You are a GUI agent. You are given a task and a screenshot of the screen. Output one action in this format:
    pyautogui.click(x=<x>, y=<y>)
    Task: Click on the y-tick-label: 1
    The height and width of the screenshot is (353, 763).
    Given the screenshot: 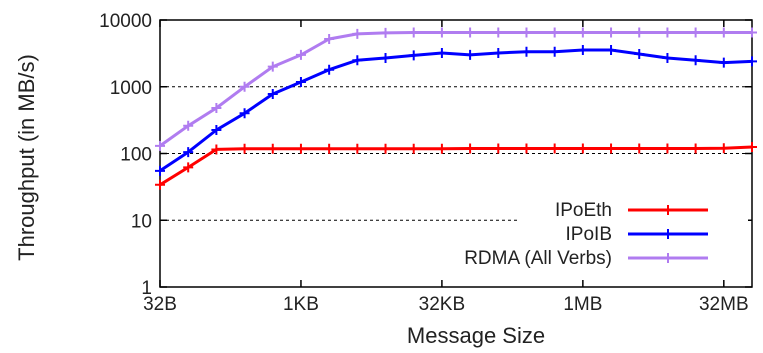 What is the action you would take?
    pyautogui.click(x=146, y=288)
    